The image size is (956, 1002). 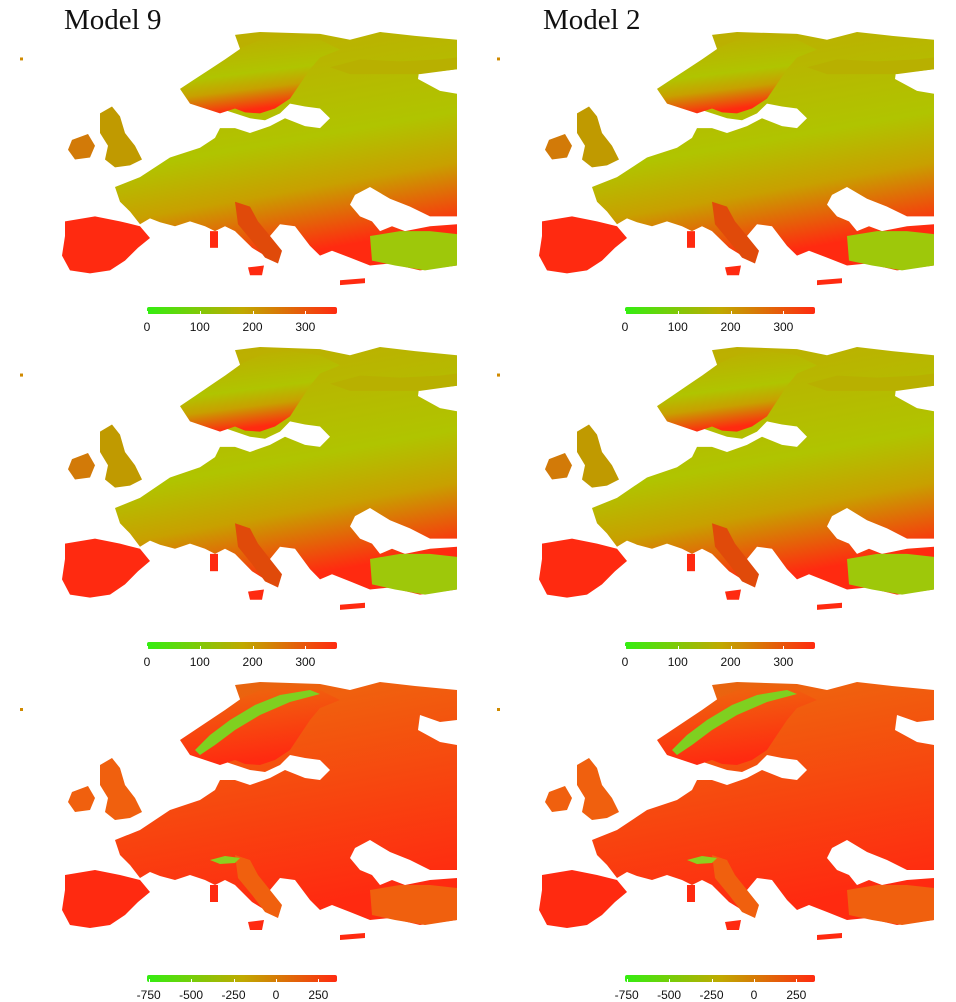 I want to click on colorbar-r3-c2, so click(x=720, y=978).